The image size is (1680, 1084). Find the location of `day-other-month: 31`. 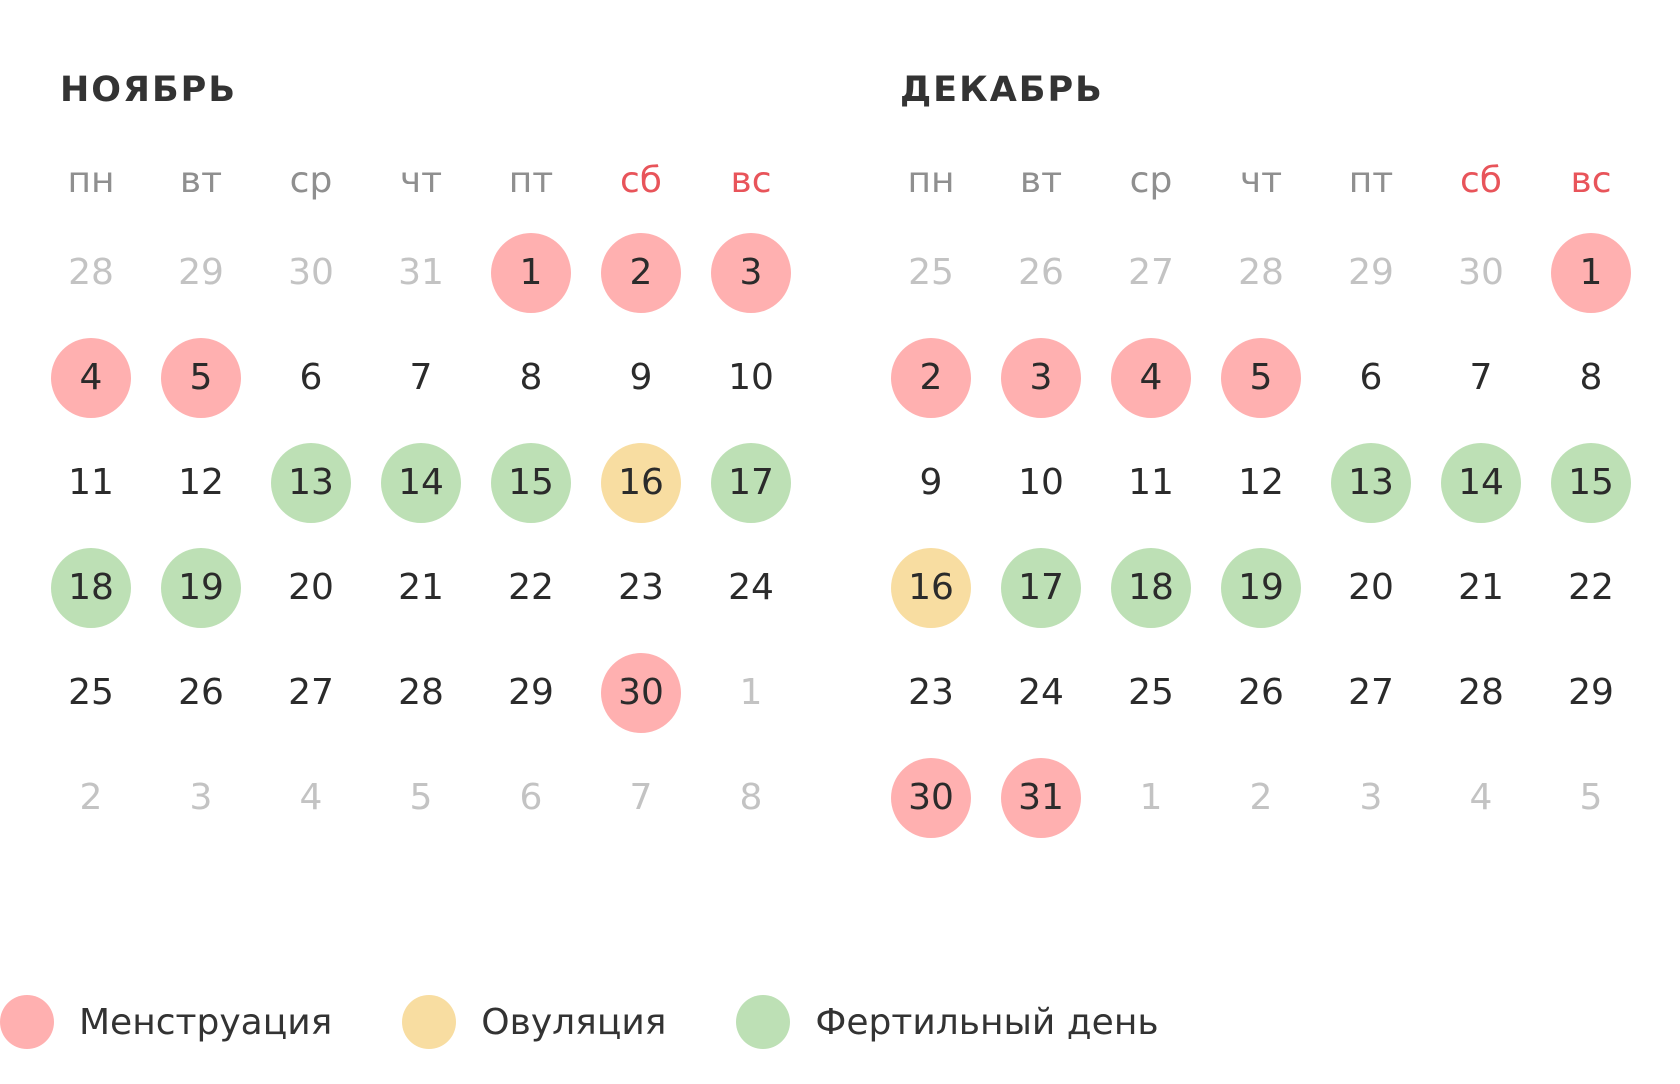

day-other-month: 31 is located at coordinates (421, 272).